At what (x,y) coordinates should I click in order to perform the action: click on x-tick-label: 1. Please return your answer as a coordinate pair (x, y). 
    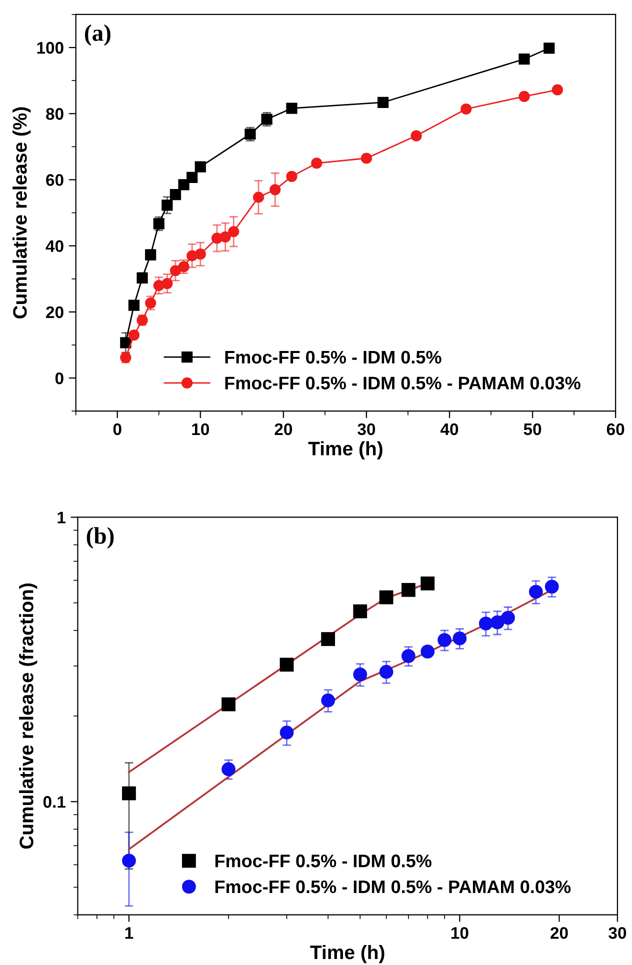
    Looking at the image, I should click on (129, 933).